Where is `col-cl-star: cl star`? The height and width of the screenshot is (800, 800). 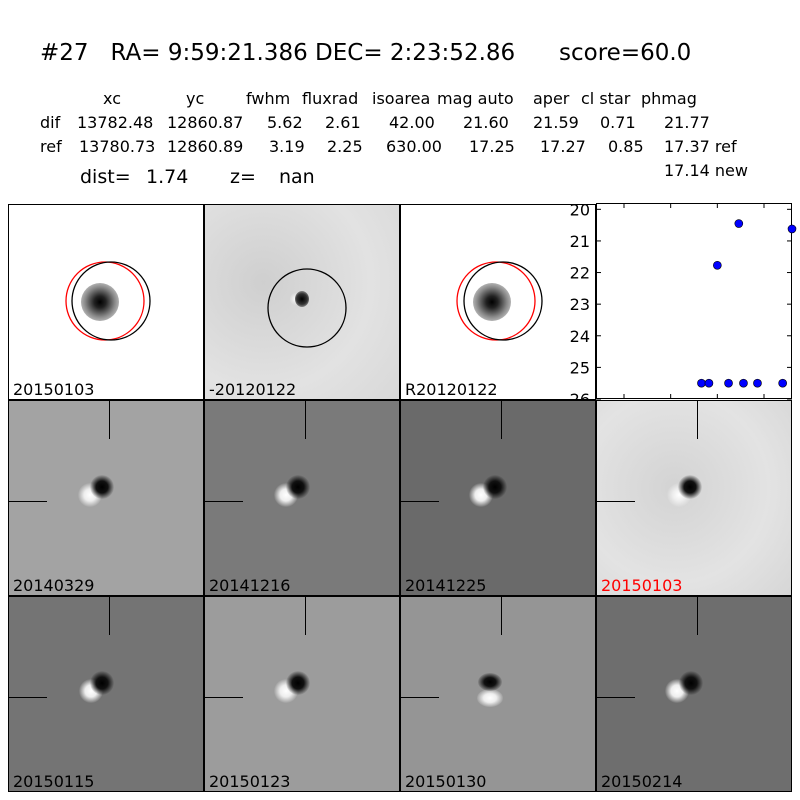
col-cl-star: cl star is located at coordinates (606, 98).